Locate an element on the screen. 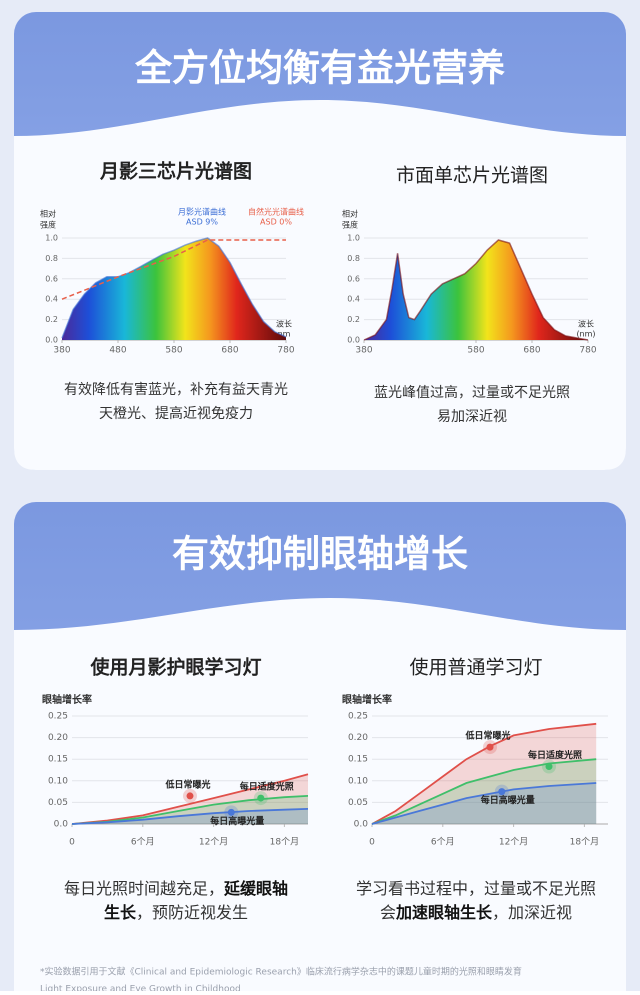  caption-part: ，加深近视 is located at coordinates (532, 912).